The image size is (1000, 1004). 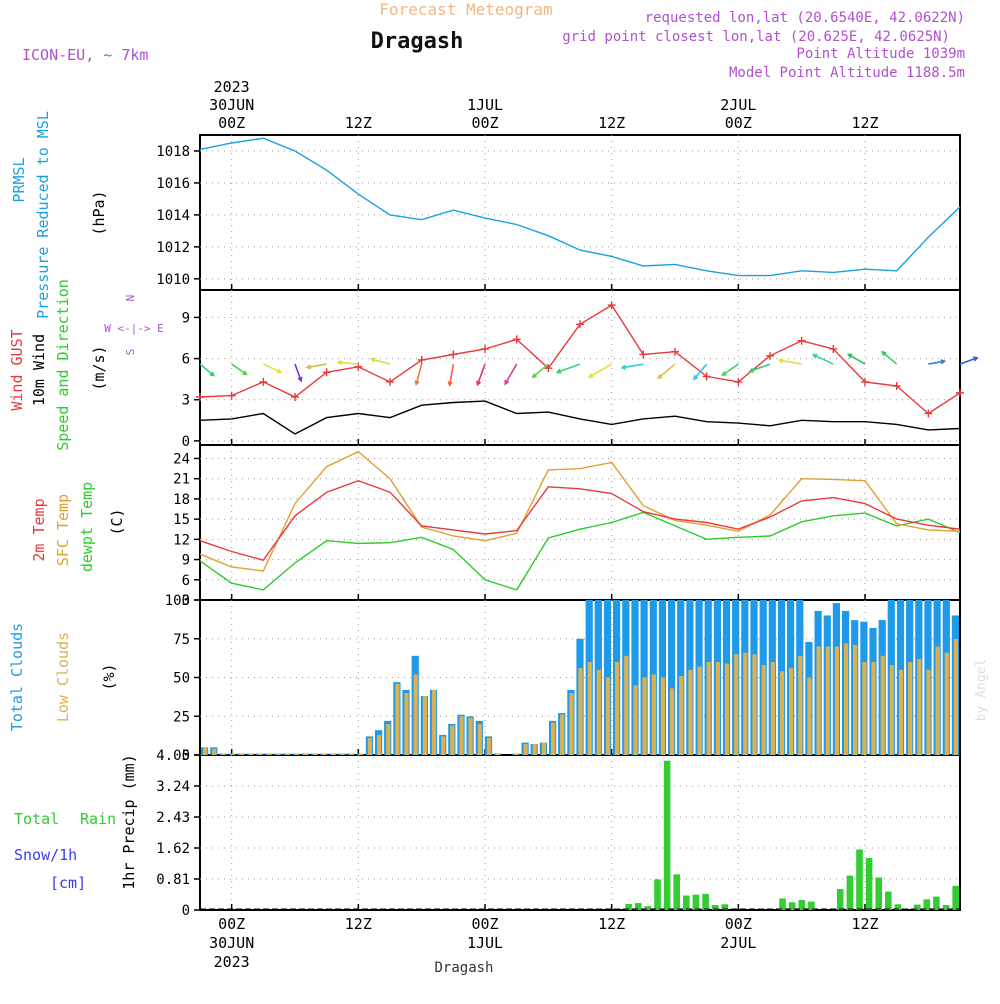 What do you see at coordinates (87, 527) in the screenshot?
I see `dewpt-label: dewpt Temp` at bounding box center [87, 527].